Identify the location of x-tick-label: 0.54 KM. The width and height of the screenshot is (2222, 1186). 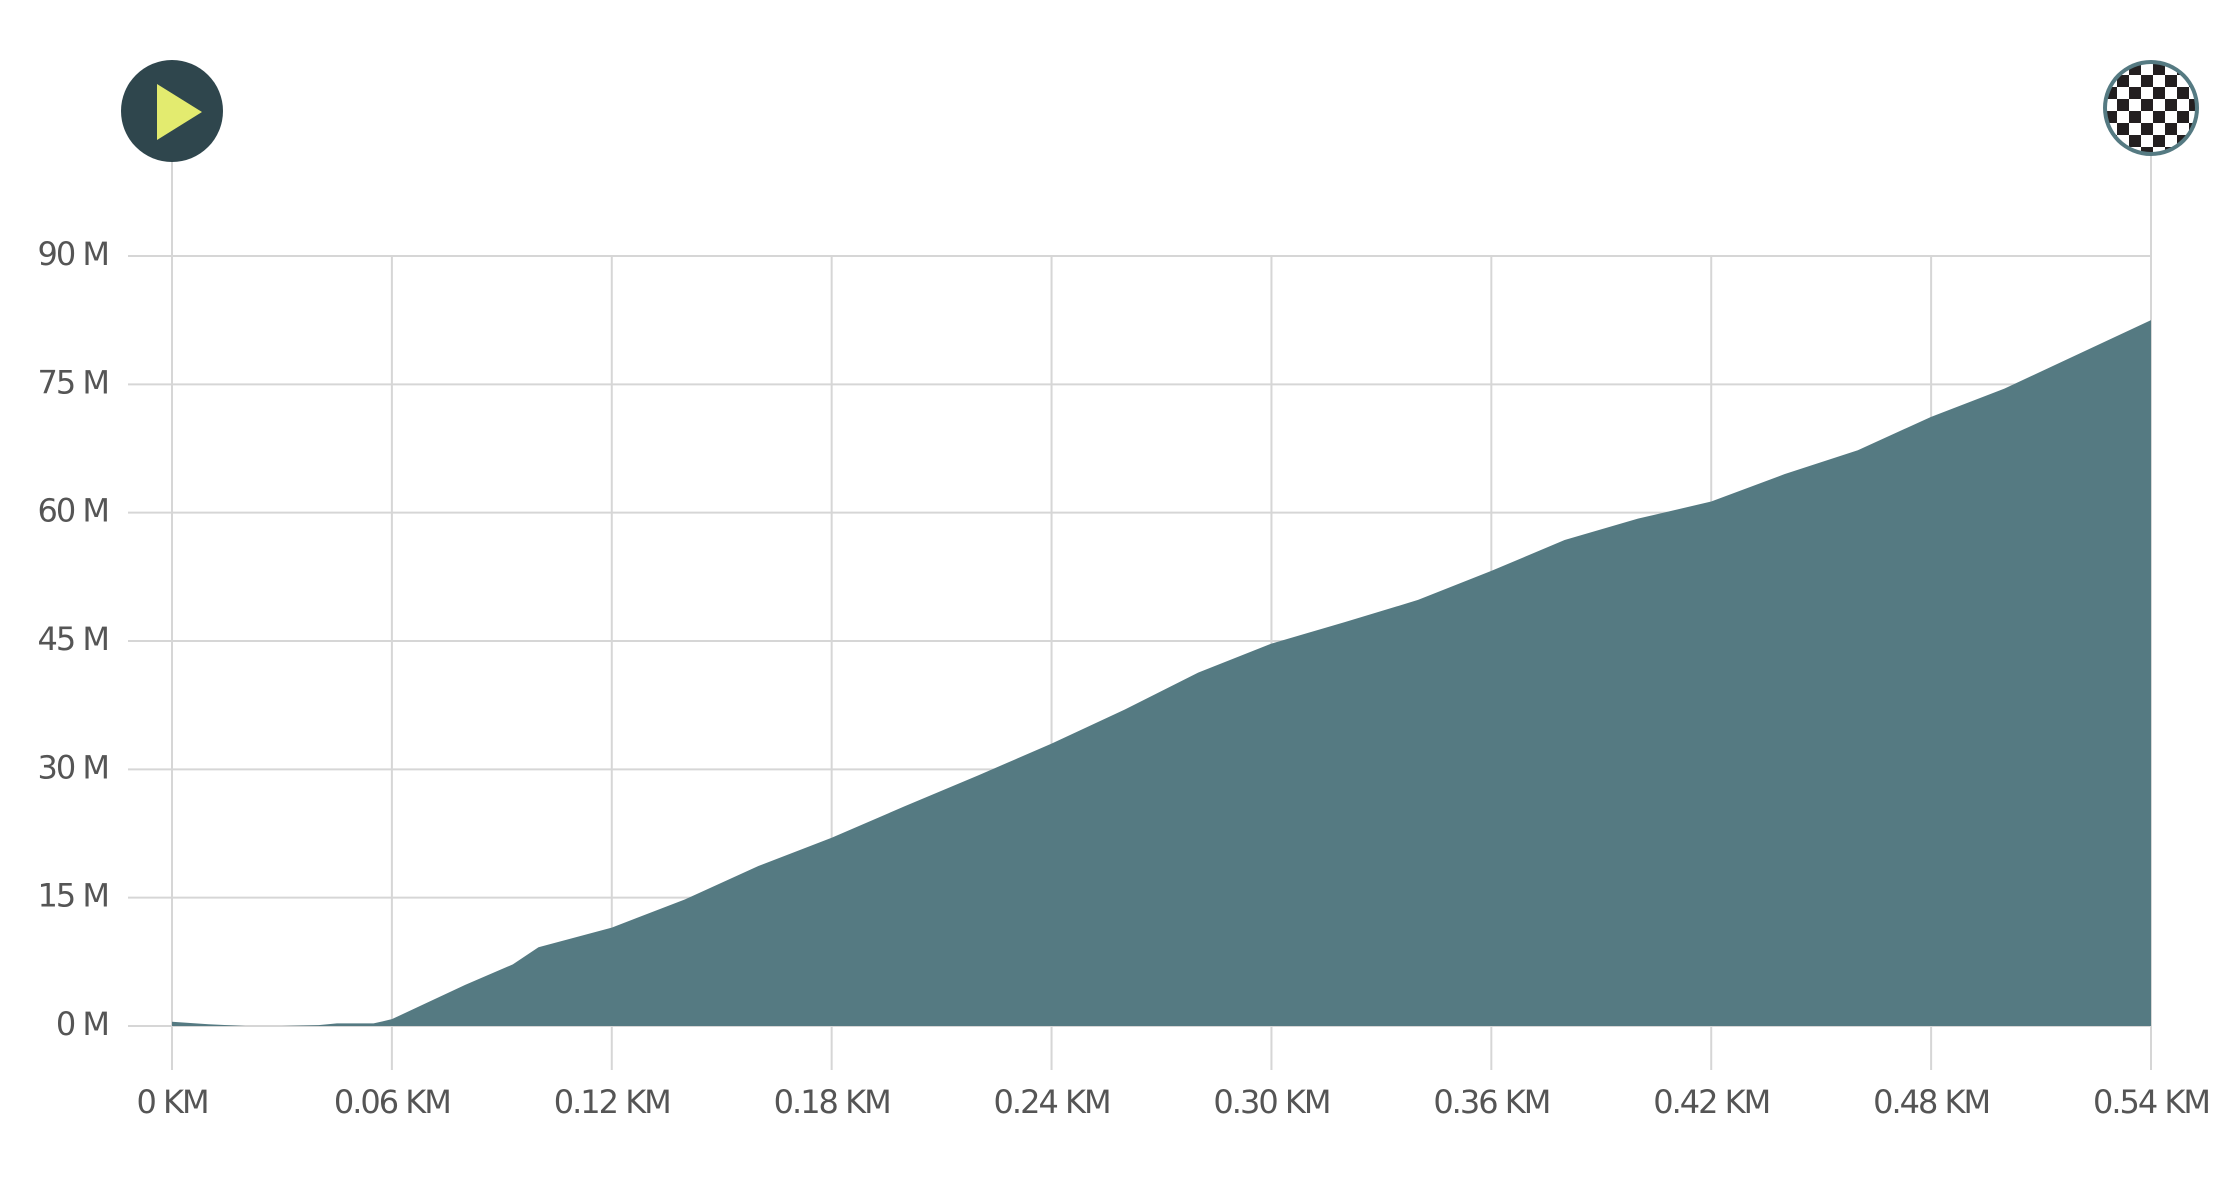
(2151, 1102).